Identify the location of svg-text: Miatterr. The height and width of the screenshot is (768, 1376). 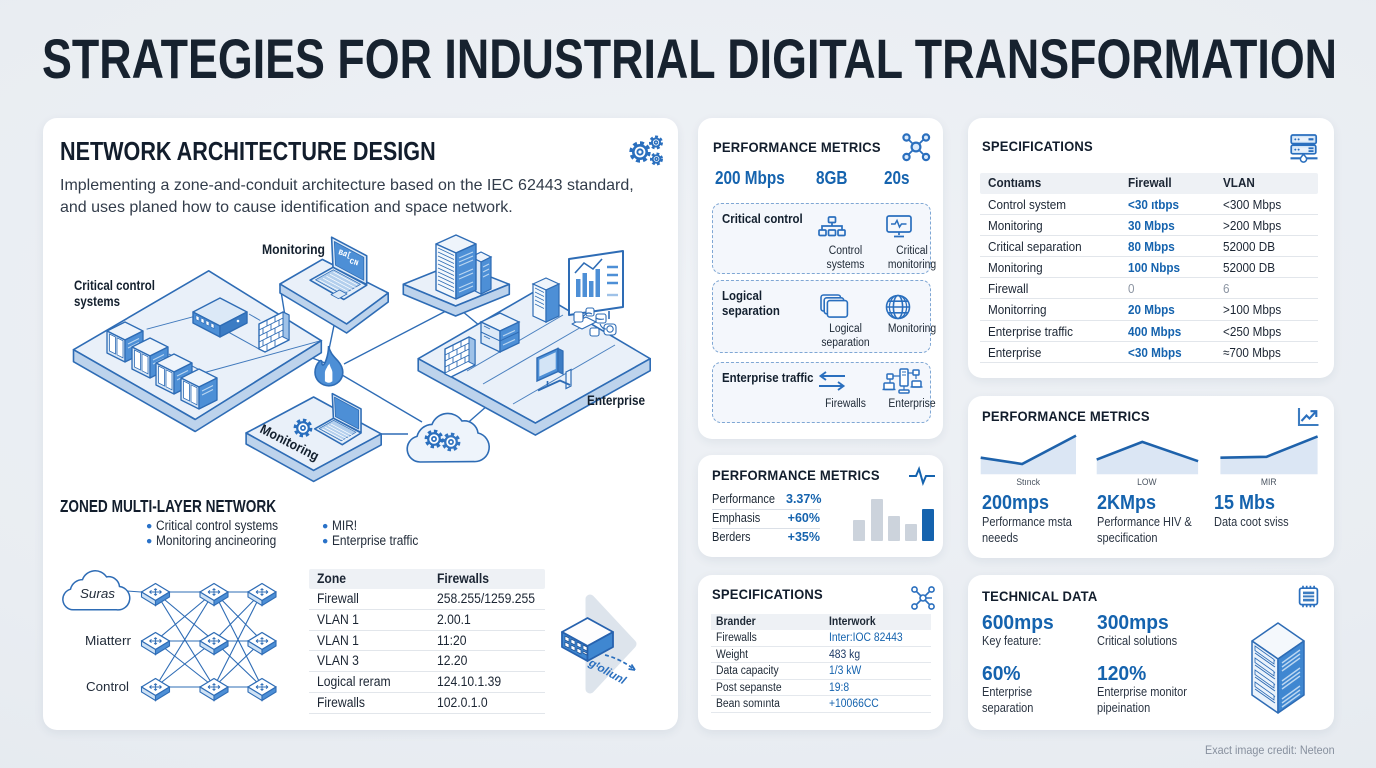
(108, 640).